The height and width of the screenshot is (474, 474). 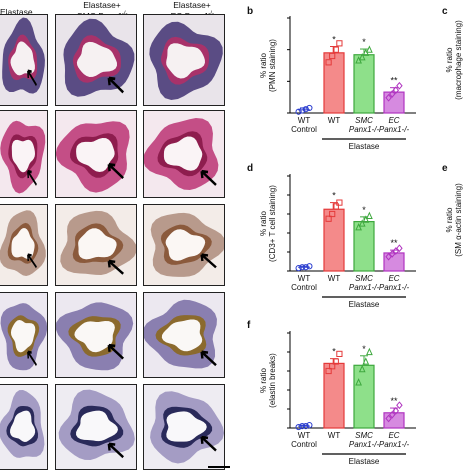 I want to click on y-axis-label: (macrophage staining), so click(x=458, y=60).